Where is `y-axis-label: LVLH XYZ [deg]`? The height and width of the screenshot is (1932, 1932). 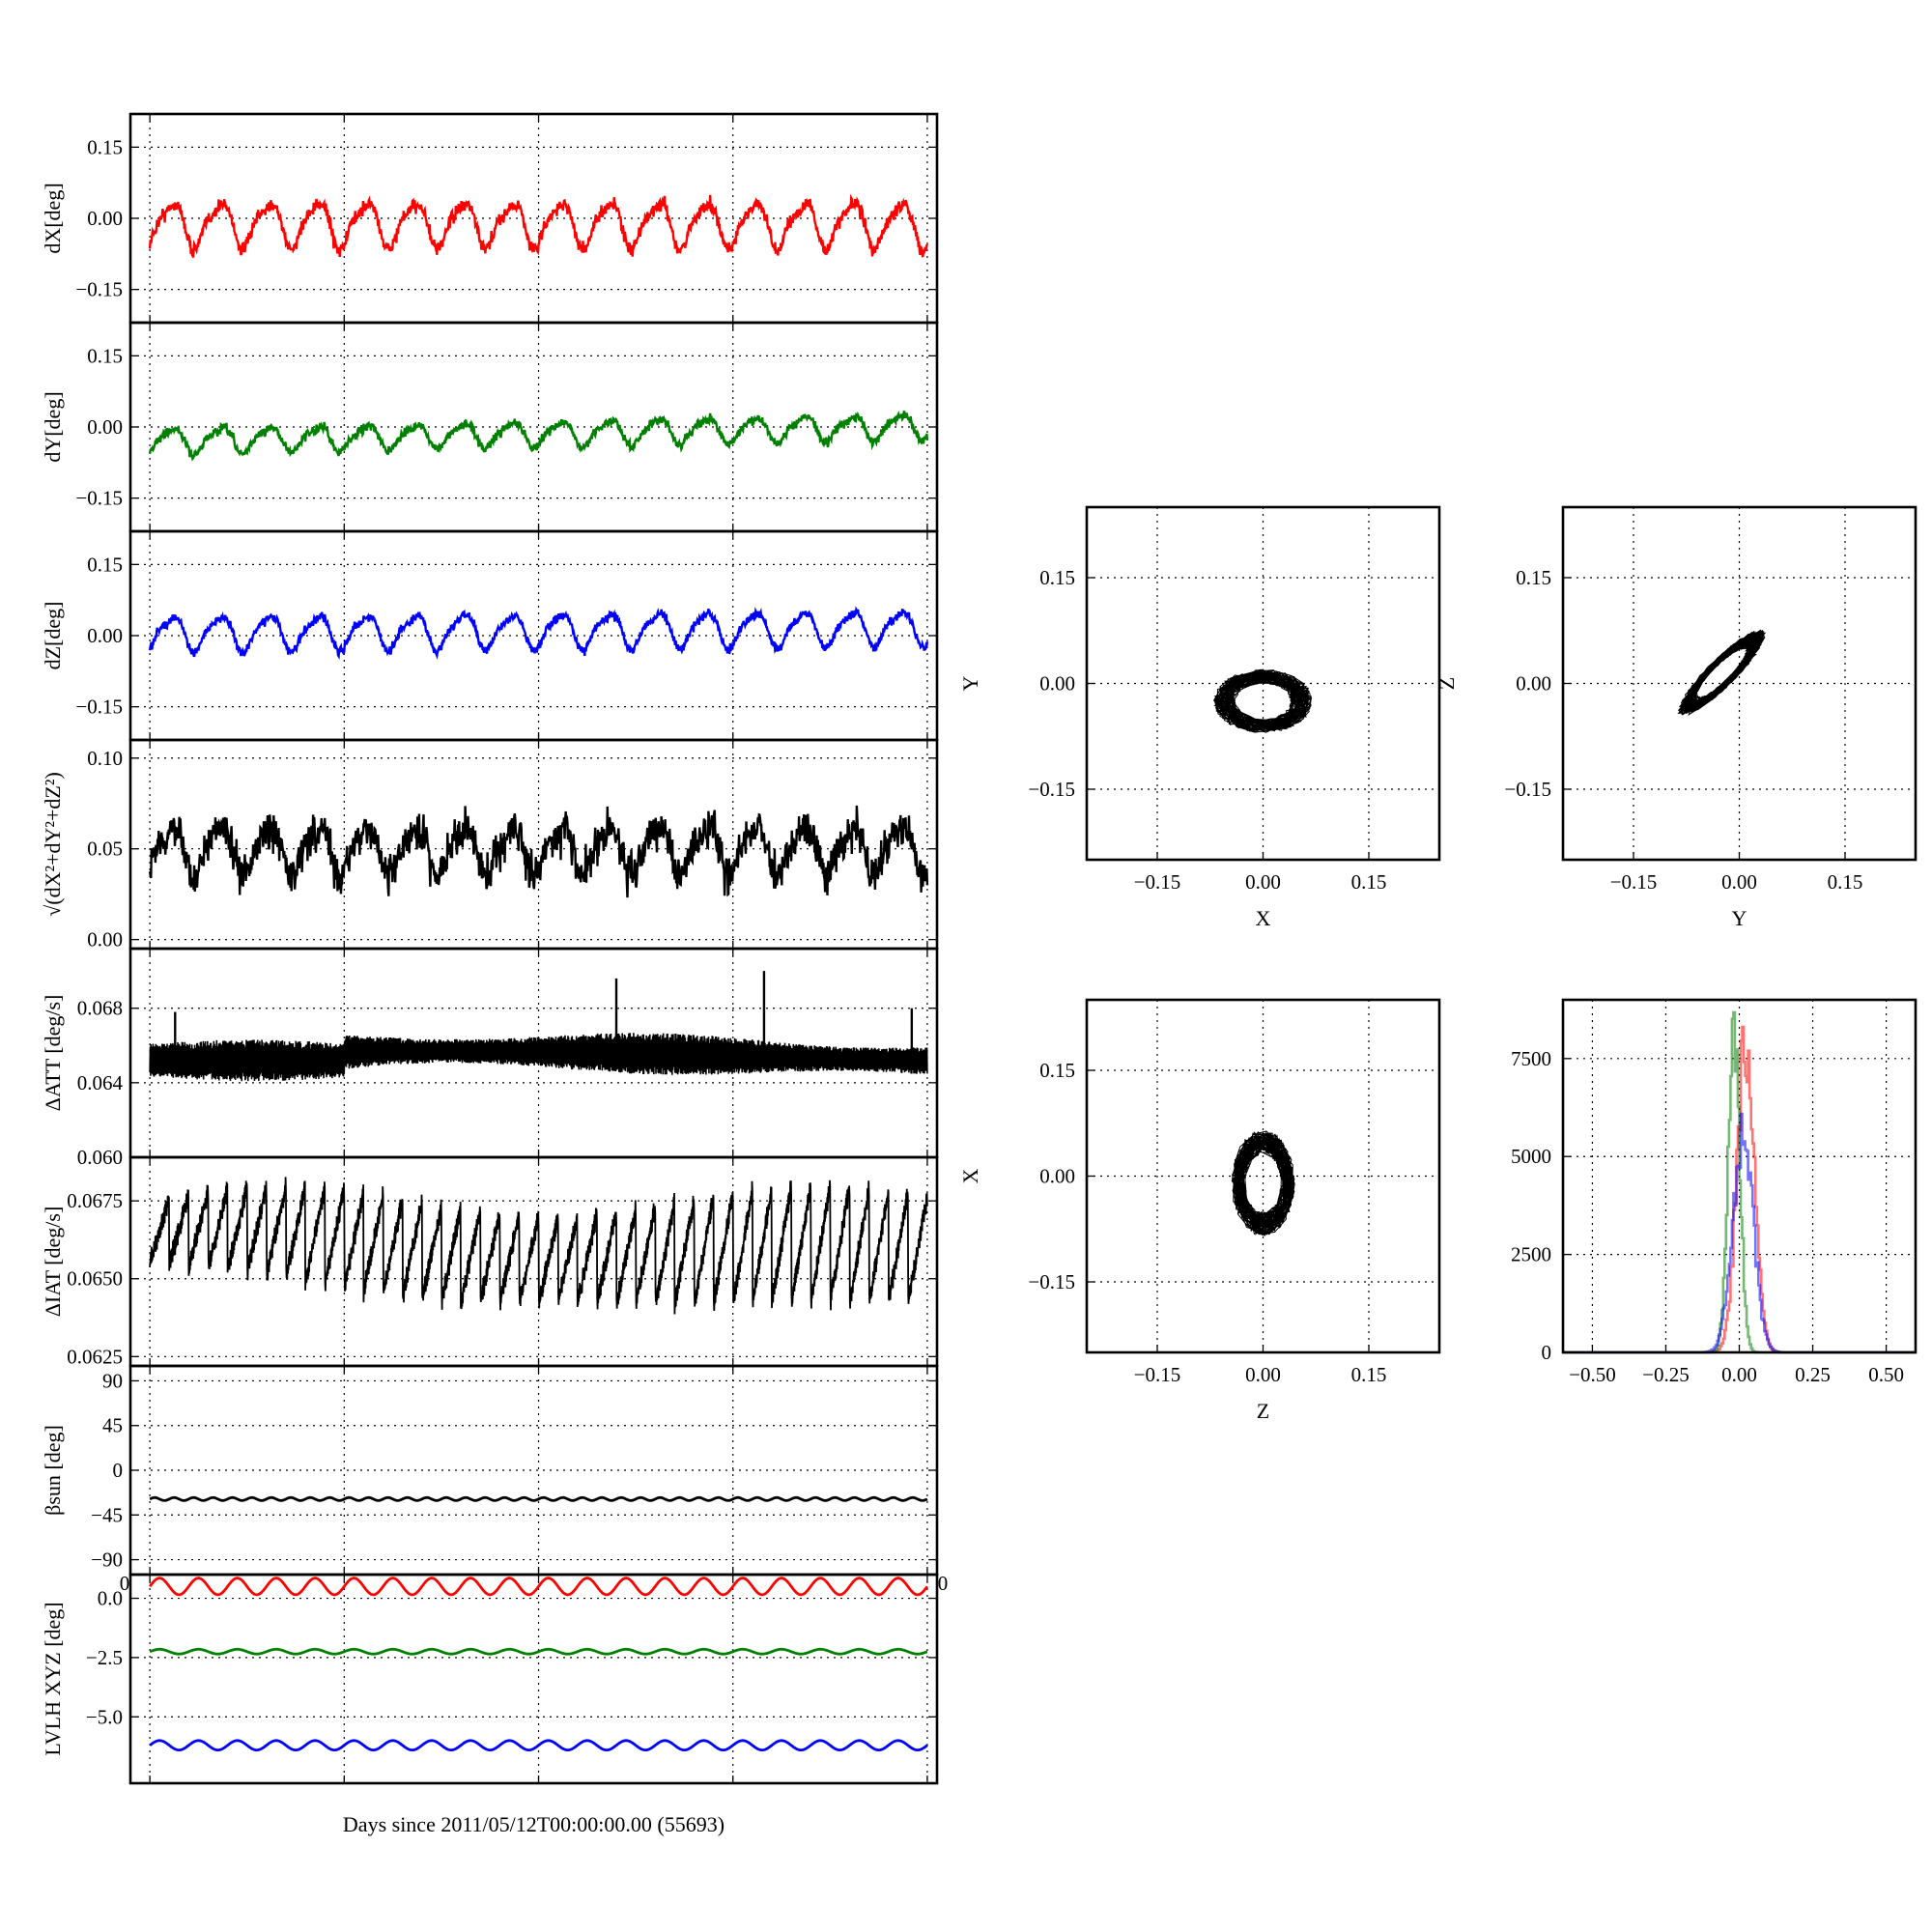
y-axis-label: LVLH XYZ [deg] is located at coordinates (53, 1678).